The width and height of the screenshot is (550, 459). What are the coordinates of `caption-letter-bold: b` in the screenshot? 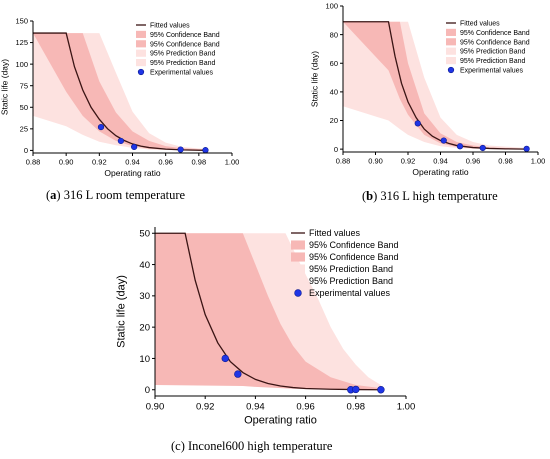 It's located at (369, 196).